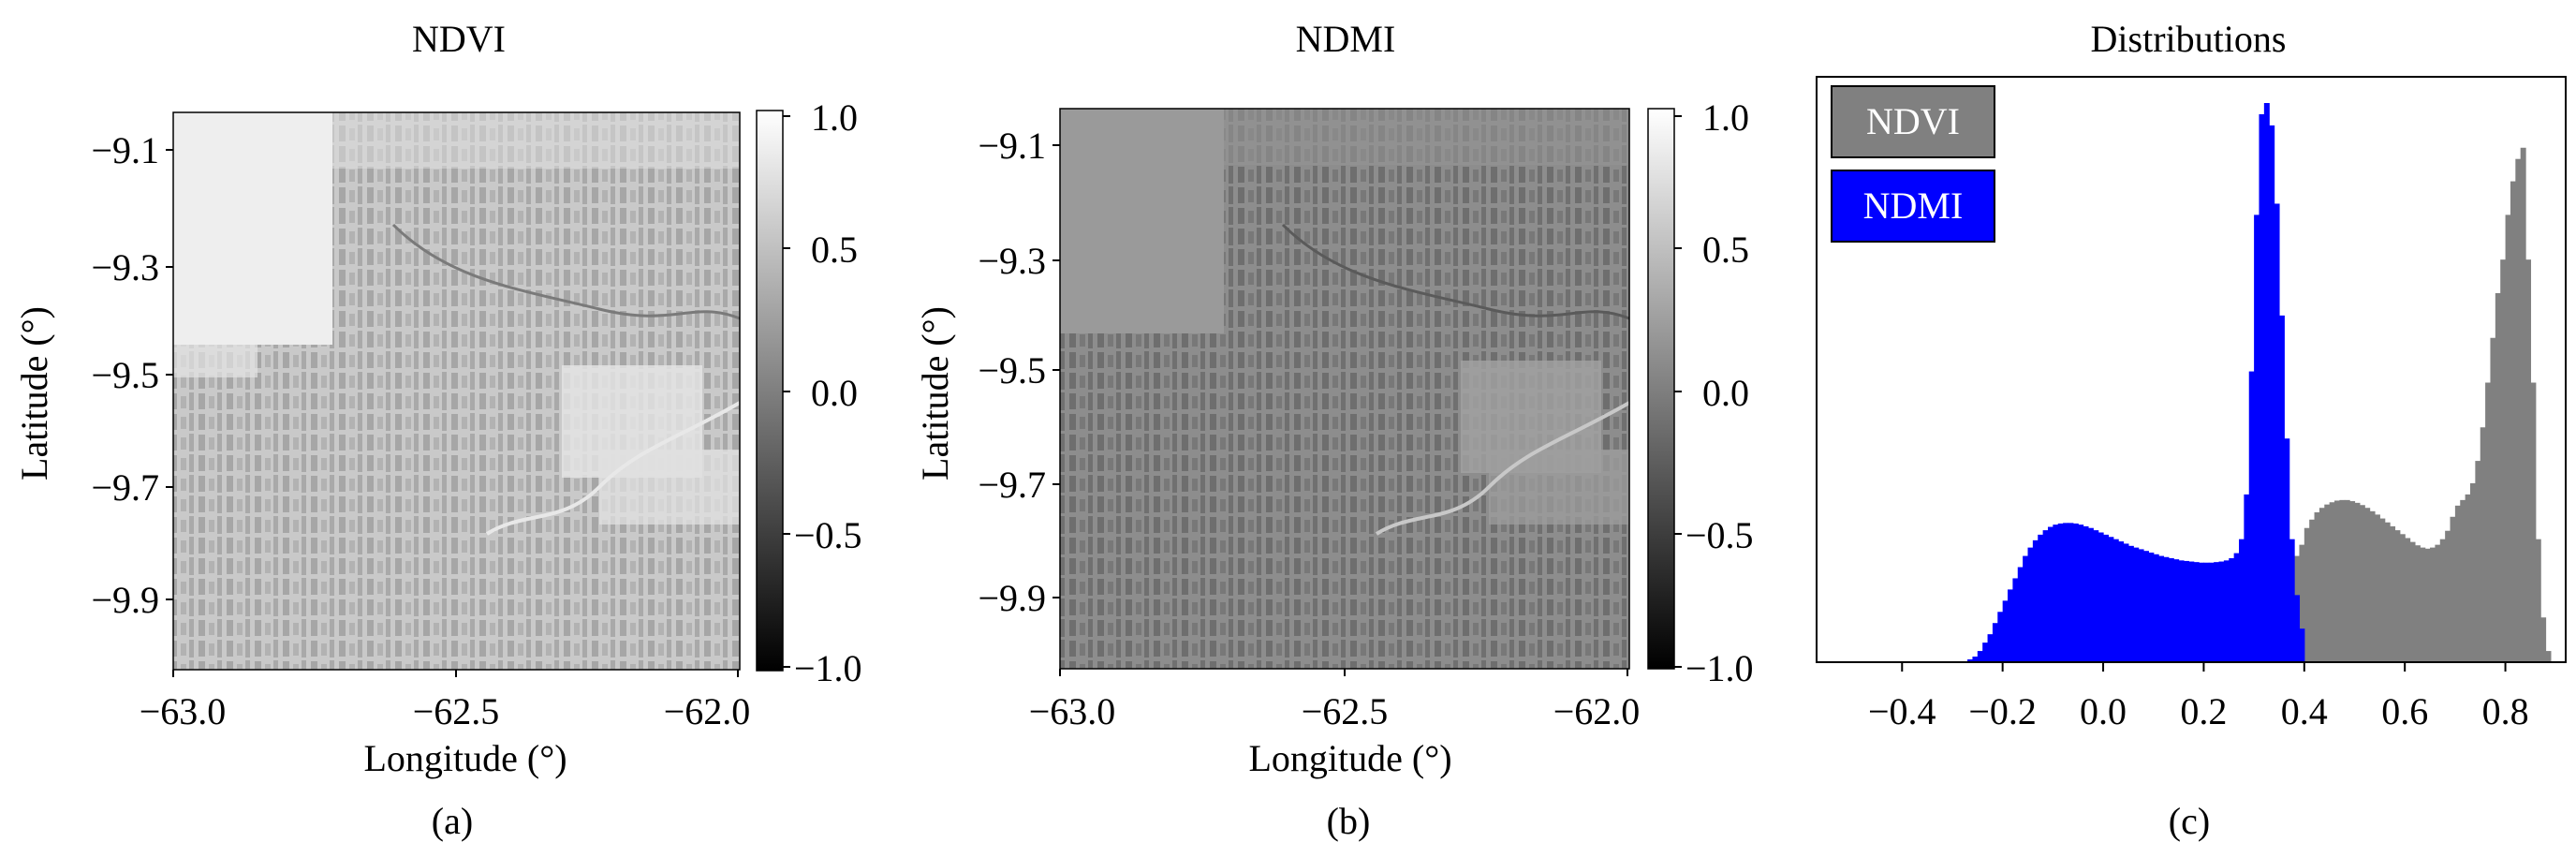 The width and height of the screenshot is (2576, 857). What do you see at coordinates (1597, 711) in the screenshot?
I see `ndmi-xtick-label: −62.0` at bounding box center [1597, 711].